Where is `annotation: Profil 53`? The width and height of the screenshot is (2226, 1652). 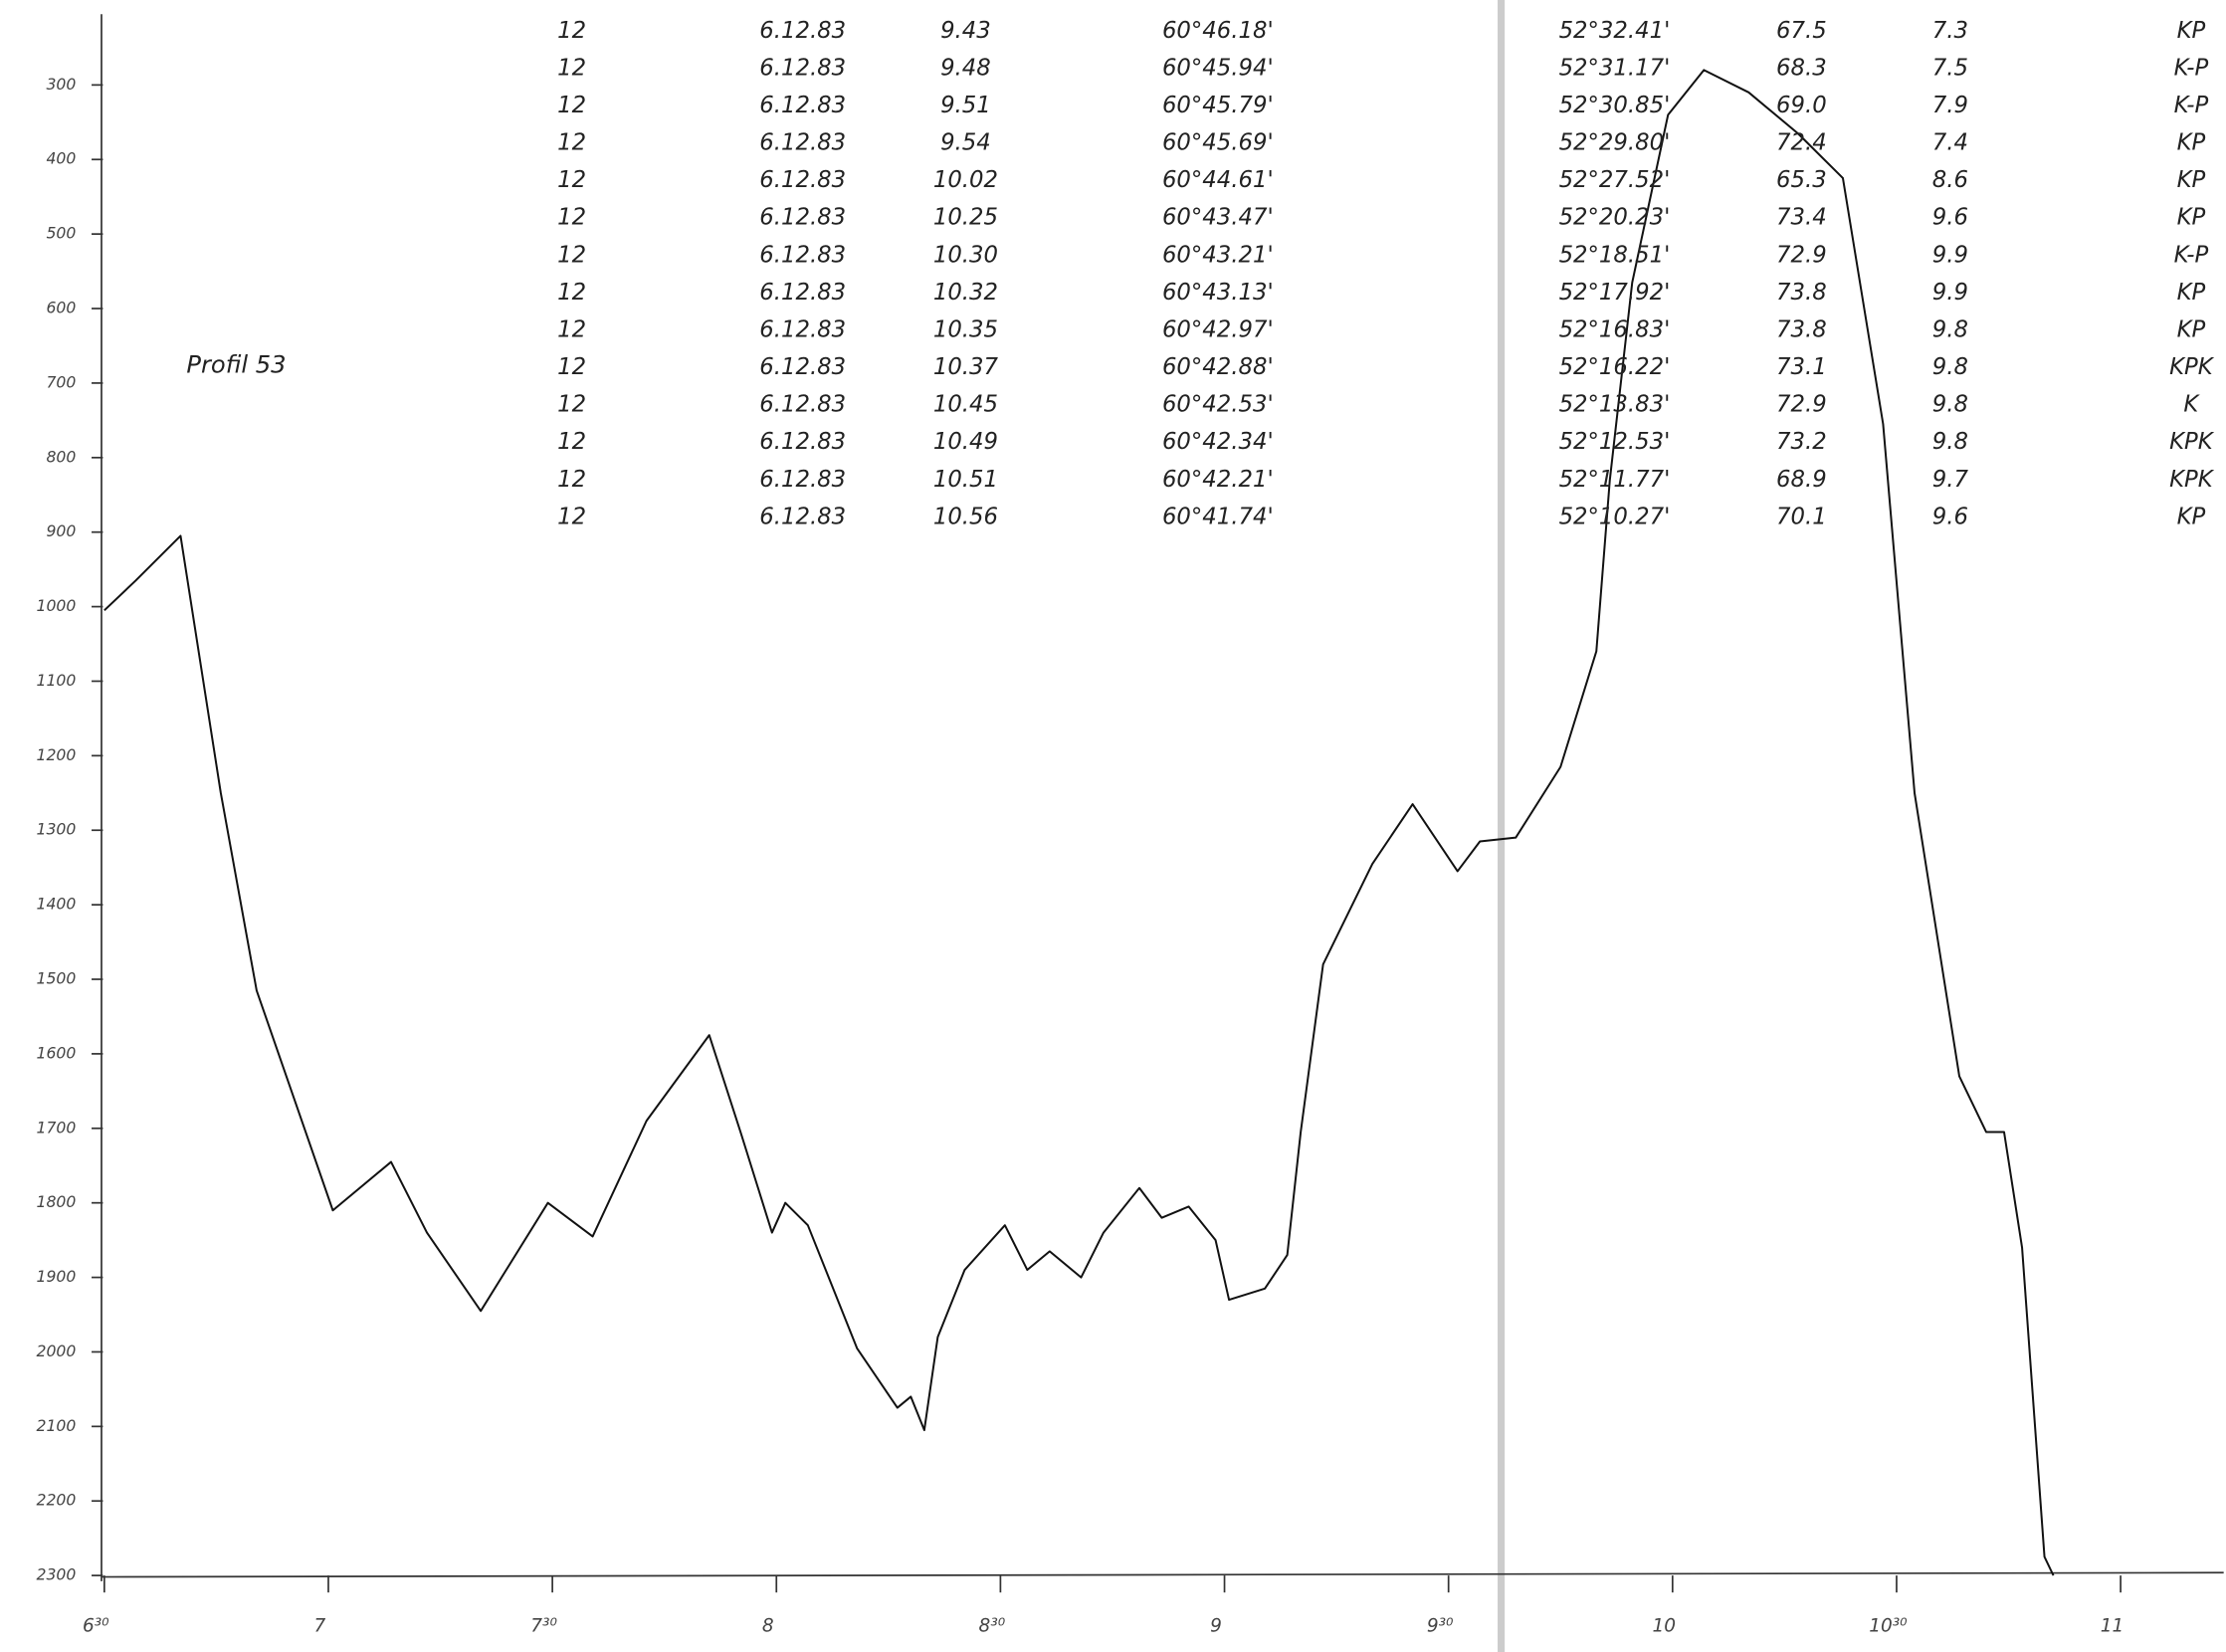
annotation: Profil 53 is located at coordinates (236, 364).